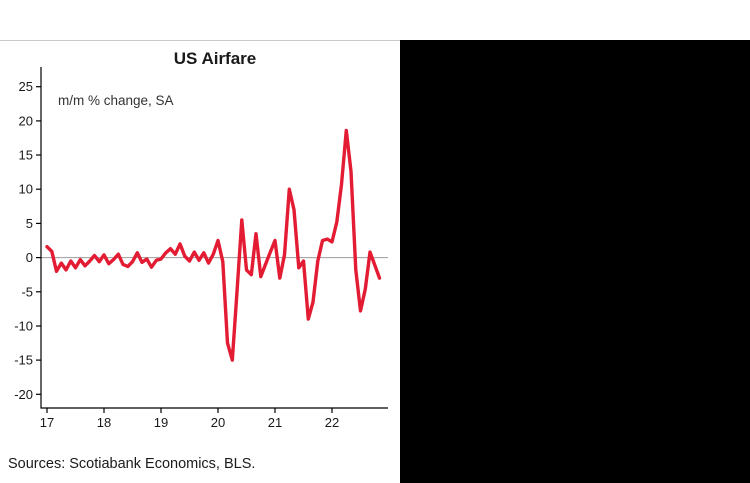 This screenshot has width=750, height=483. What do you see at coordinates (26, 189) in the screenshot?
I see `svg-text: 10` at bounding box center [26, 189].